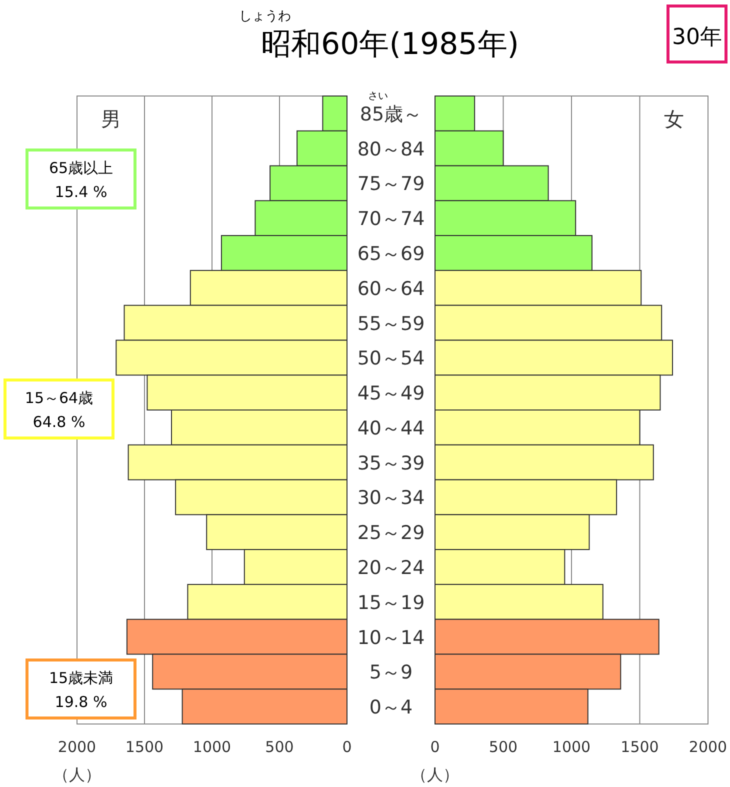 This screenshot has width=730, height=787. What do you see at coordinates (391, 463) in the screenshot?
I see `y-tick-label: 35～39` at bounding box center [391, 463].